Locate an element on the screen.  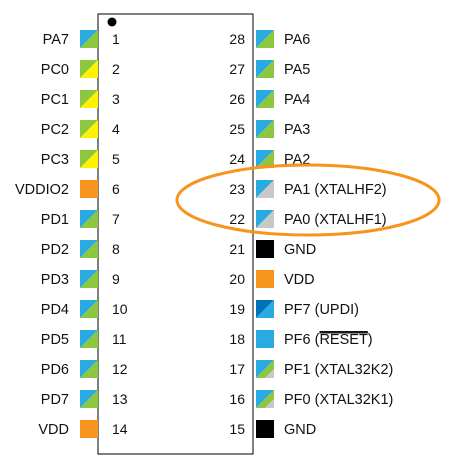
pin-label: PD4 is located at coordinates (55, 310).